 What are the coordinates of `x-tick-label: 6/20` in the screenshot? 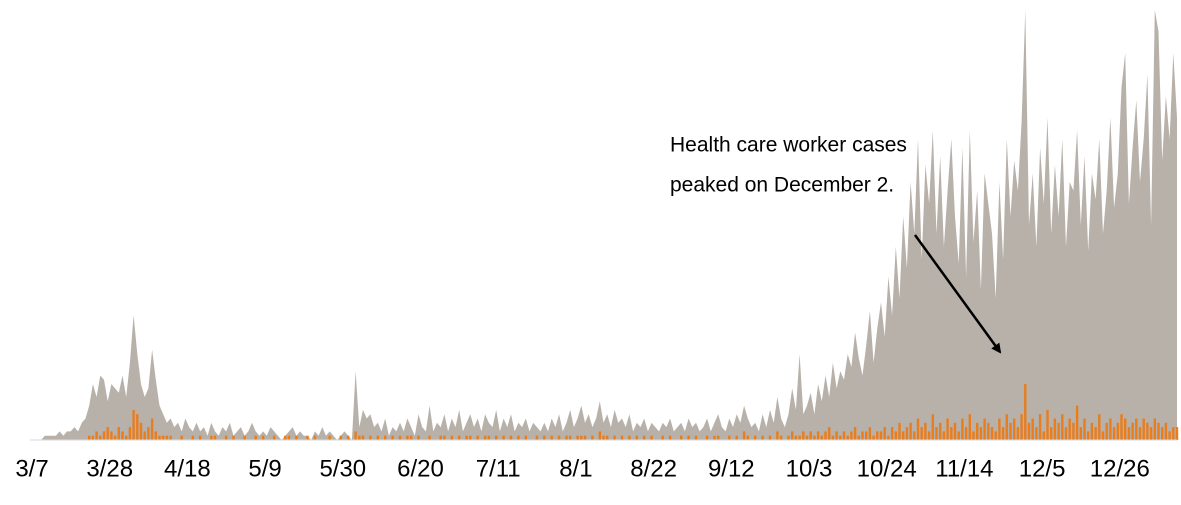 It's located at (420, 468).